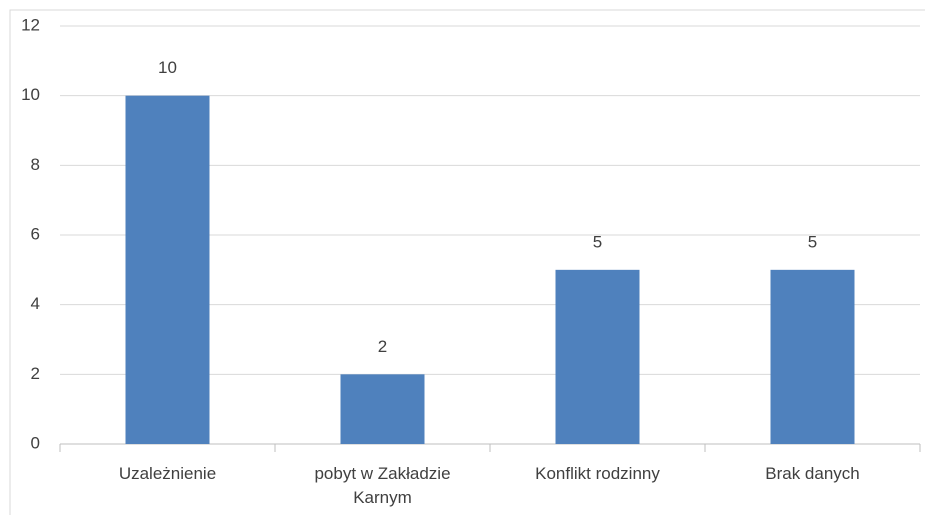 The height and width of the screenshot is (515, 925). Describe the element at coordinates (35, 233) in the screenshot. I see `y-tick-label: 6` at that location.